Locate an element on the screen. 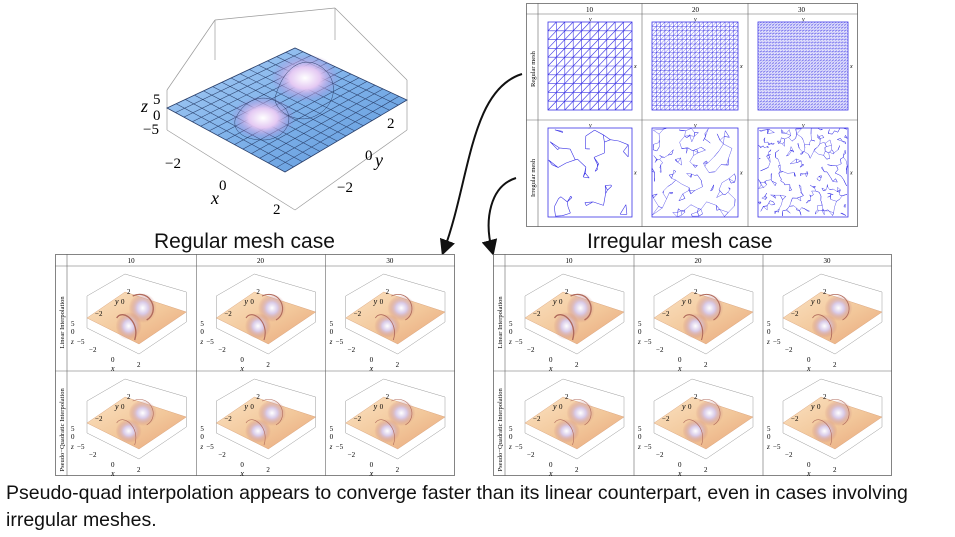 The height and width of the screenshot is (537, 955). surface-plot-3d: z 5 0 −5 −2 0 2 x 2 0 −2 y is located at coordinates (274, 112).